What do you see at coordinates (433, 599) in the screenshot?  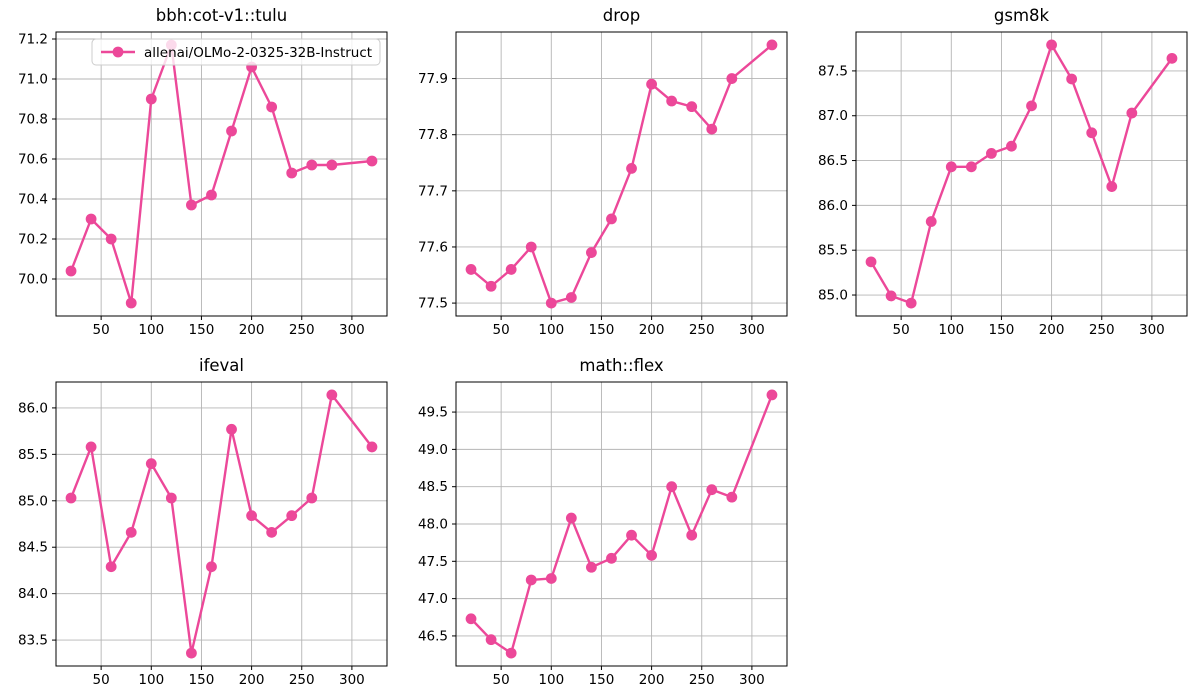 I see `y-tick-label: 47.0` at bounding box center [433, 599].